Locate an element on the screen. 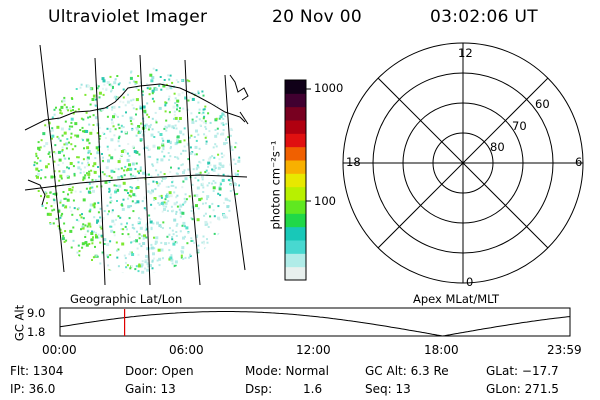  polar-lat-80: 80 is located at coordinates (497, 147).